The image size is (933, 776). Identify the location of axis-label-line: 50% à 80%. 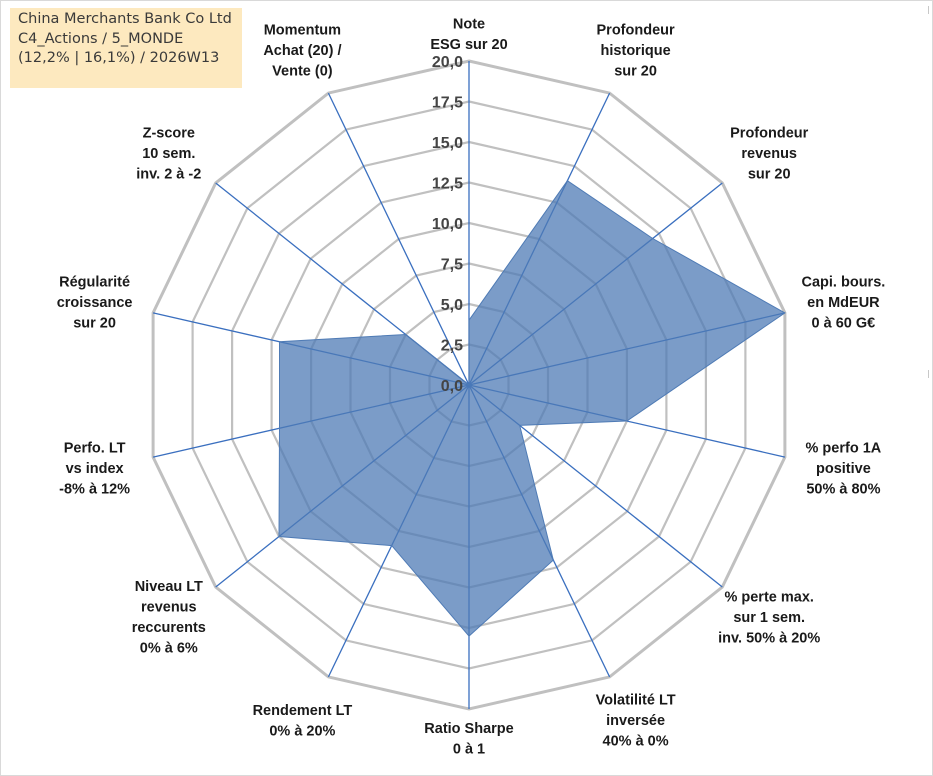
(843, 489).